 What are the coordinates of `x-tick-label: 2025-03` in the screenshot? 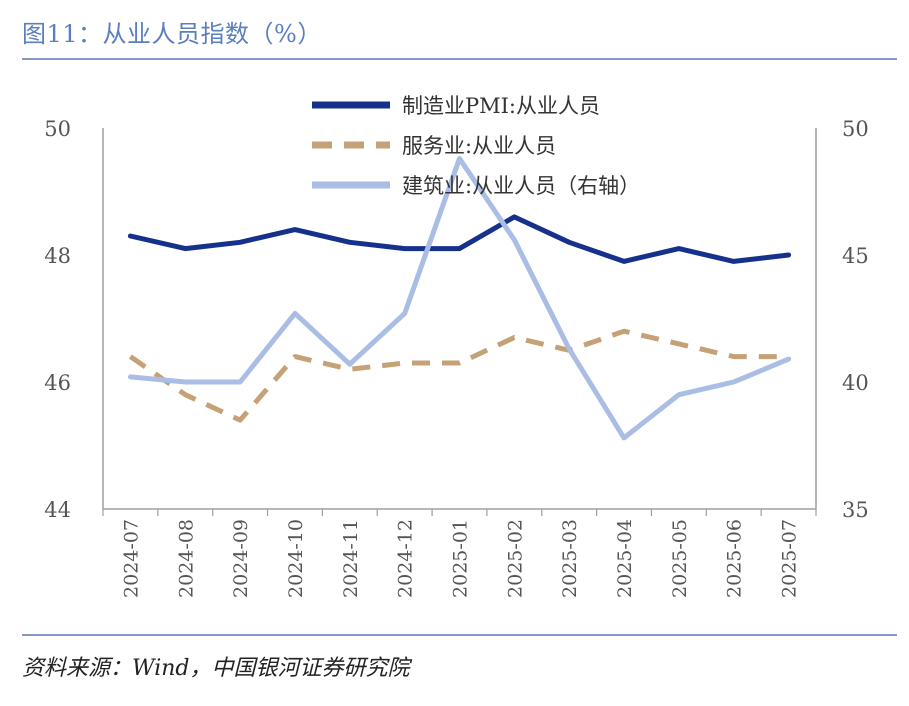 It's located at (570, 558).